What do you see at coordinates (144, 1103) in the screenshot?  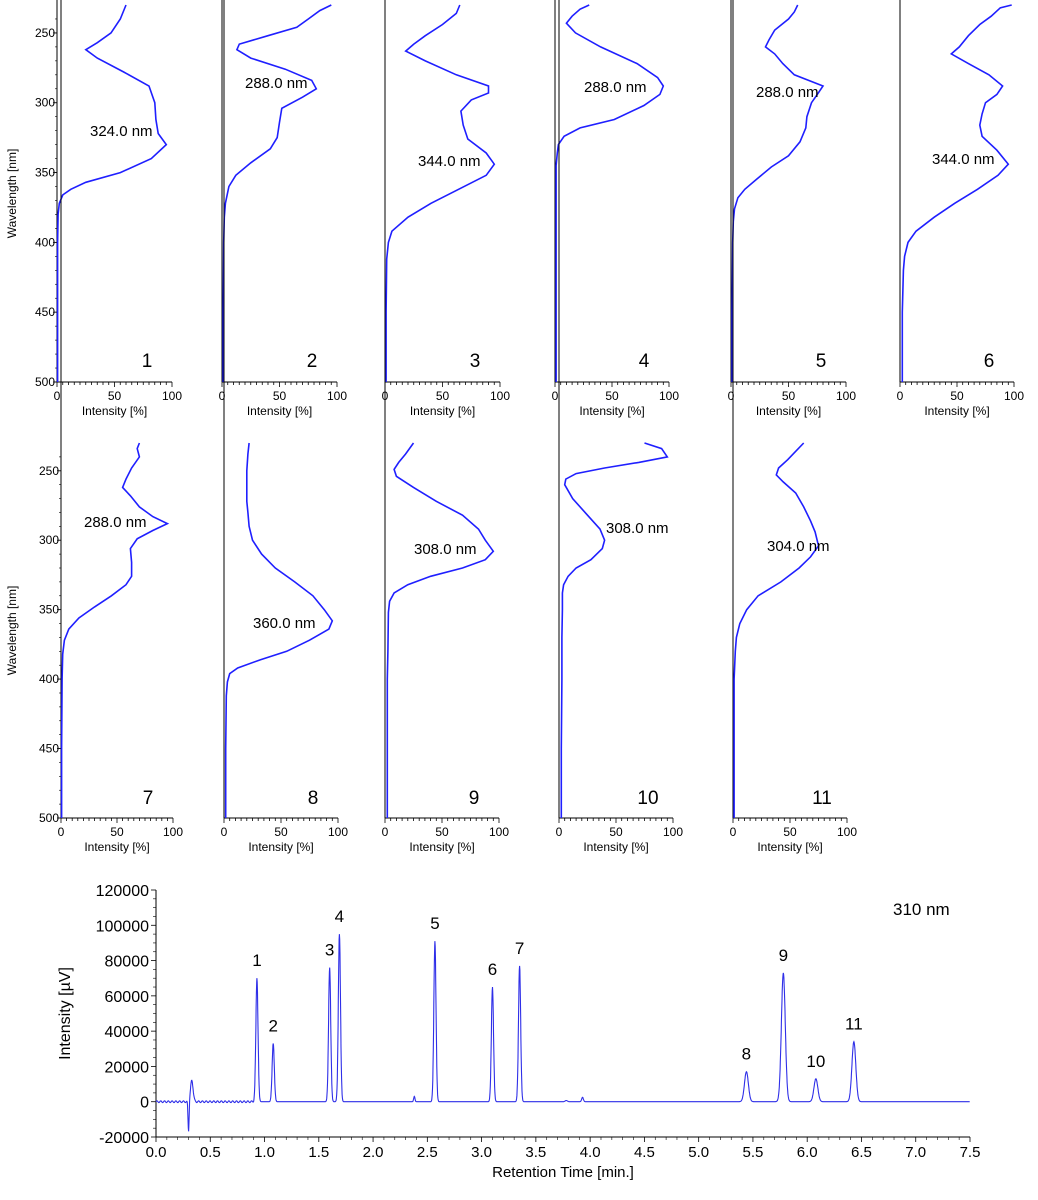 I see `chromatogram-y-tick-label: 0` at bounding box center [144, 1103].